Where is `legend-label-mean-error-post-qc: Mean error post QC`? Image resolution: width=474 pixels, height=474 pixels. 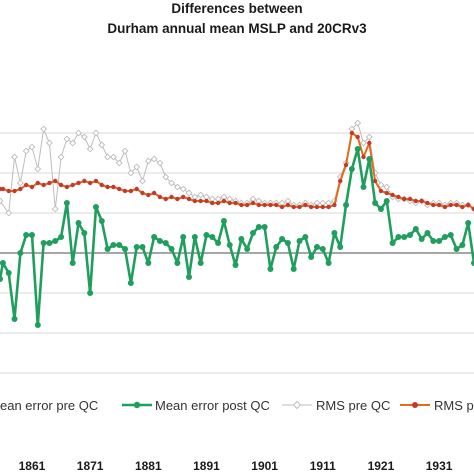 legend-label-mean-error-post-qc: Mean error post QC is located at coordinates (212, 405).